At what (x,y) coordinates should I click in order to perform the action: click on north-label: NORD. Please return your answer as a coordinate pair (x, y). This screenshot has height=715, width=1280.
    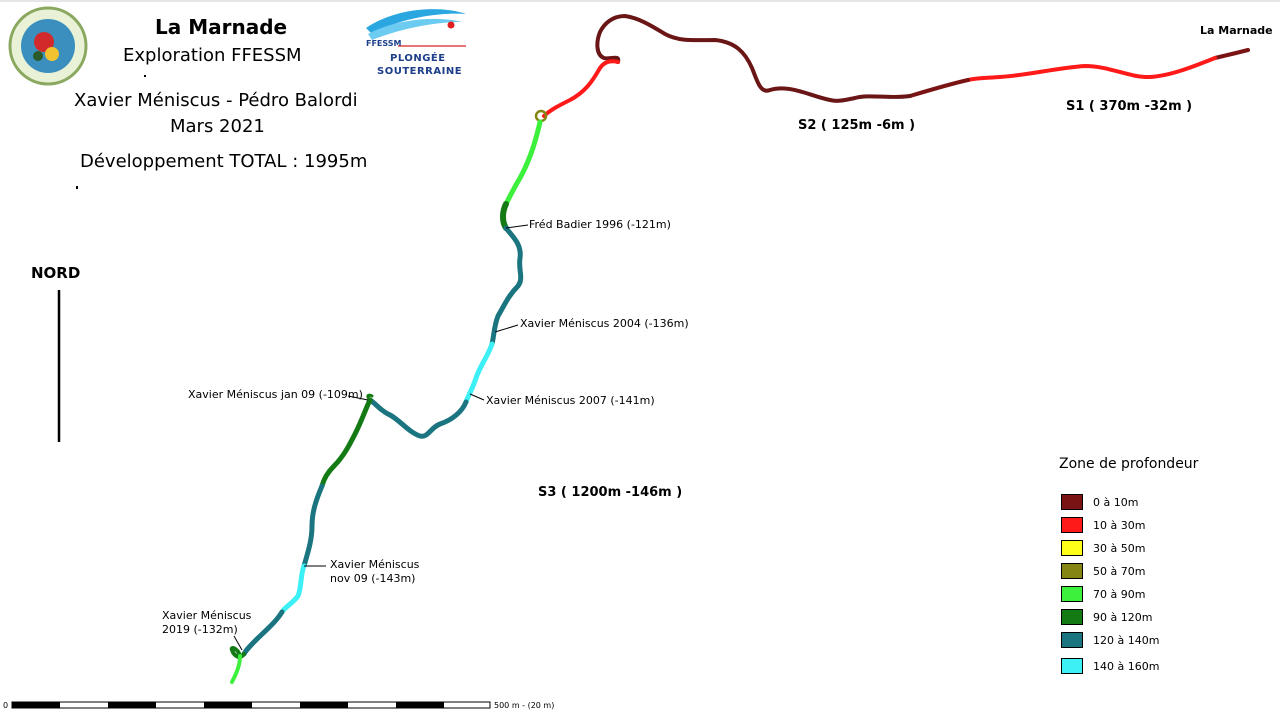
    Looking at the image, I should click on (56, 273).